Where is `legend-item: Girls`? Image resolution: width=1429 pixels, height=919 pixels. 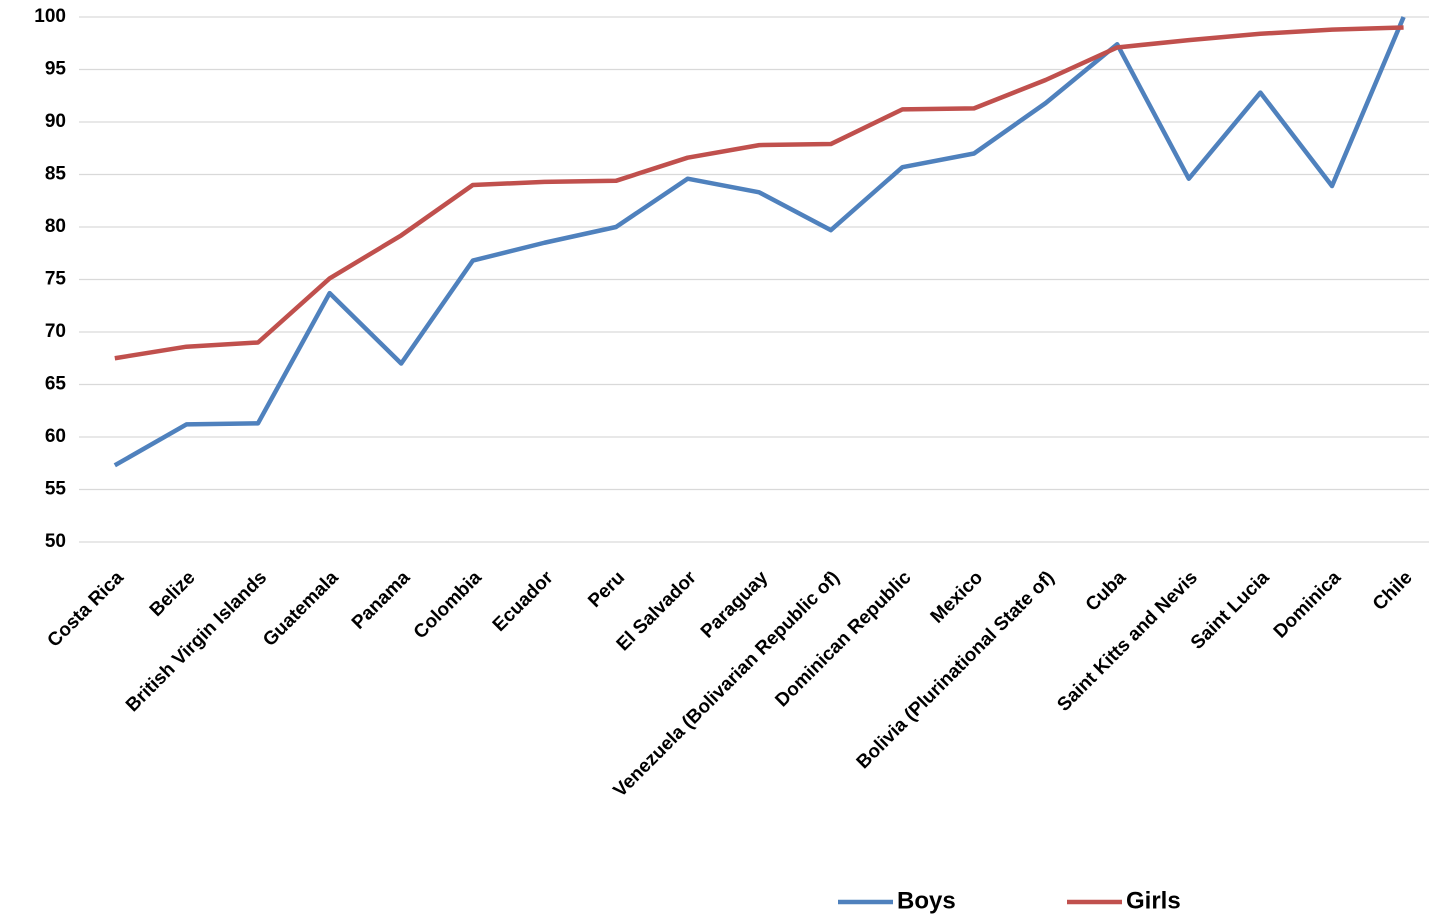
legend-item: Girls is located at coordinates (1124, 900).